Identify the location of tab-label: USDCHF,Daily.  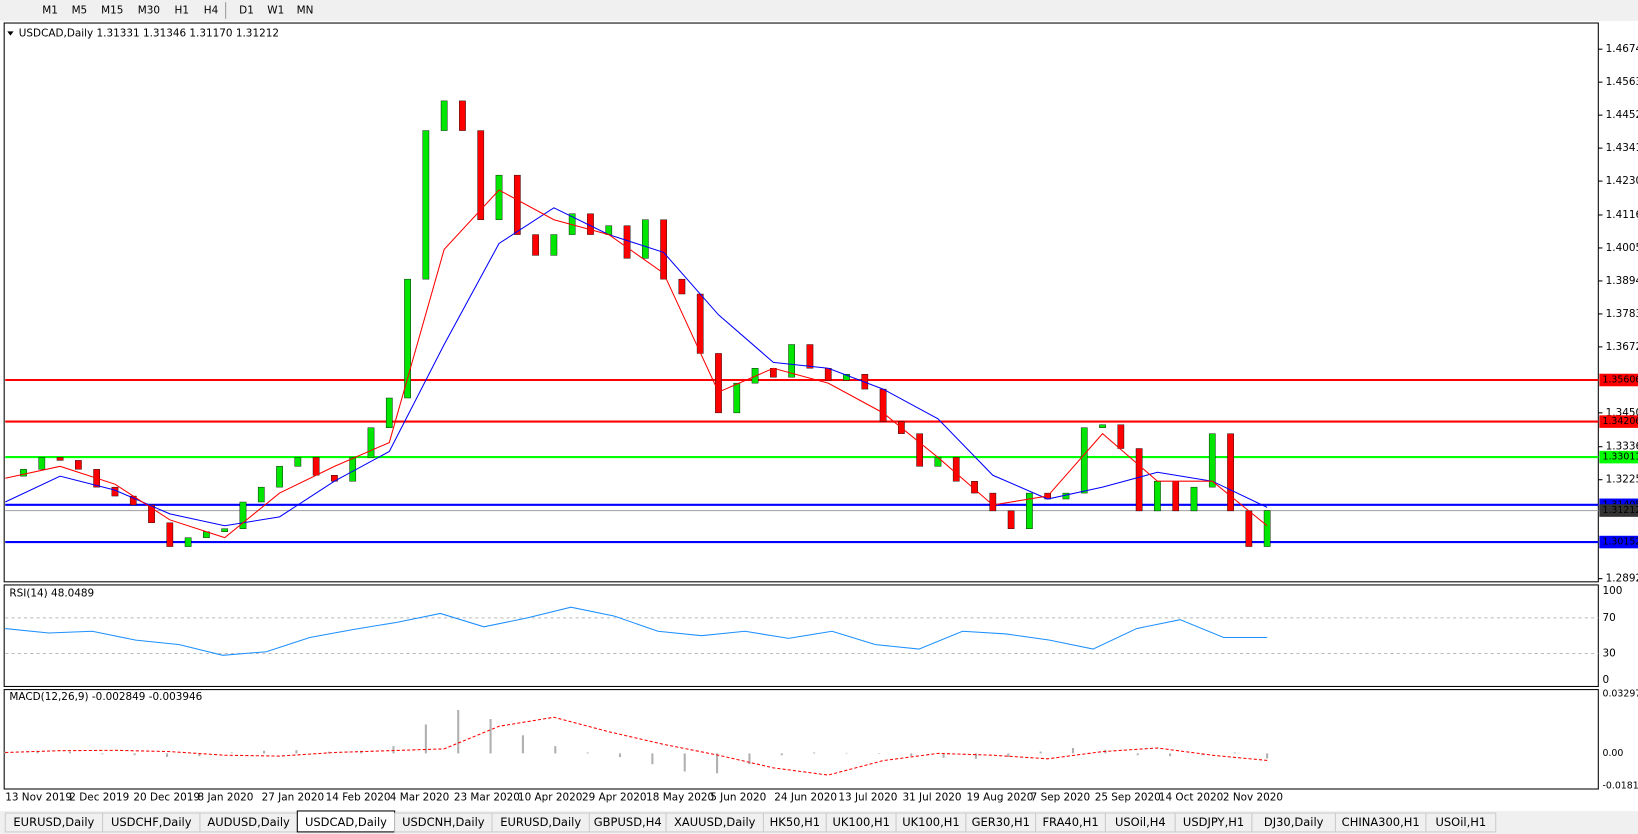
(151, 822).